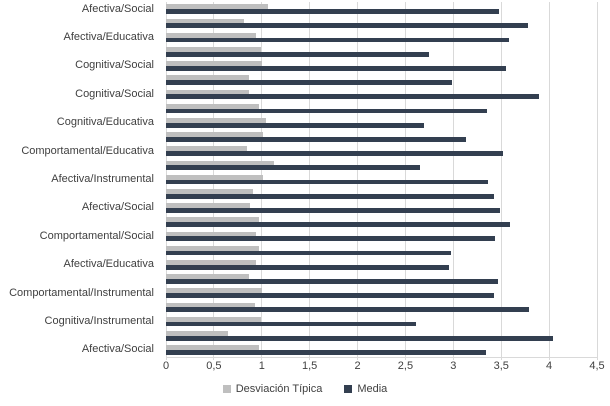 This screenshot has width=610, height=406. Describe the element at coordinates (114, 65) in the screenshot. I see `category-label: Cognitiva/Social` at that location.